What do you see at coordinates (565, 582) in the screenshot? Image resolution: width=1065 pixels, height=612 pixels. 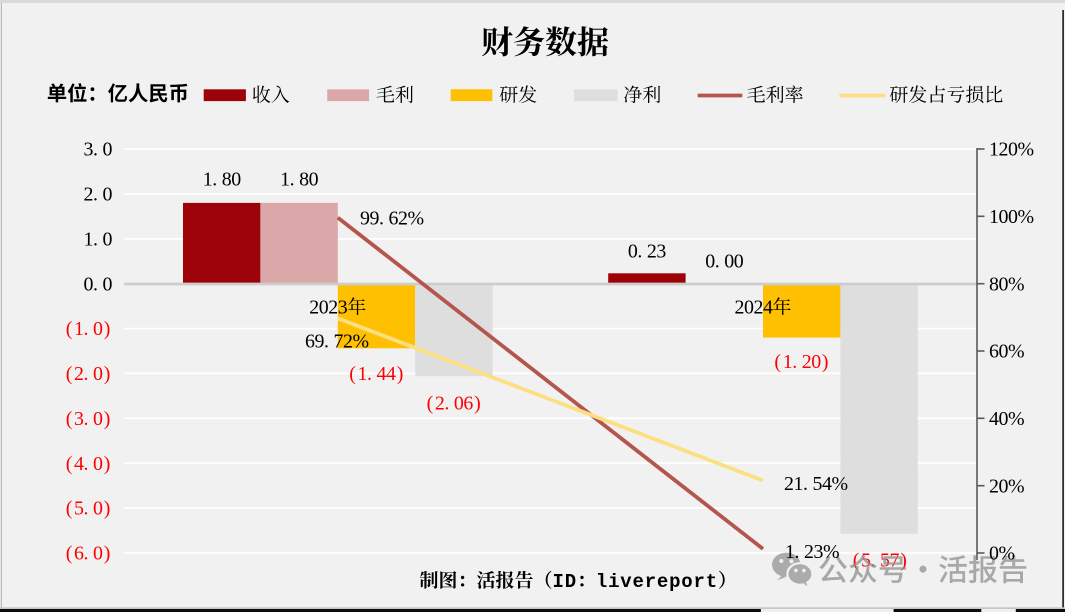 I see `svg-text: ID` at bounding box center [565, 582].